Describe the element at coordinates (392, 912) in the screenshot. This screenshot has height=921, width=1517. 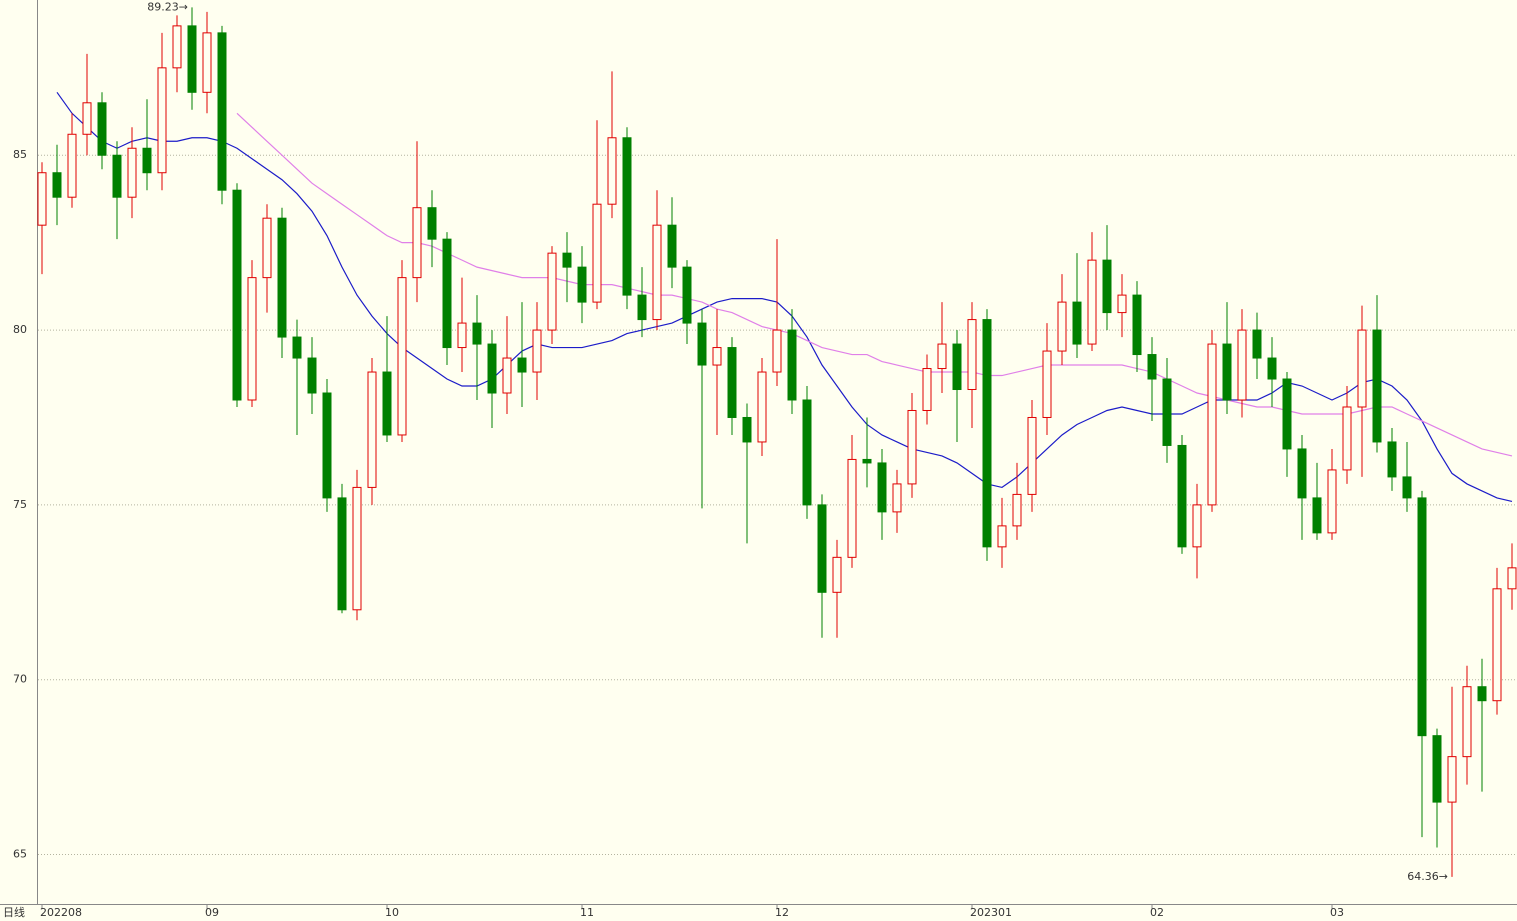
I see `x-tick-label: 10` at that location.